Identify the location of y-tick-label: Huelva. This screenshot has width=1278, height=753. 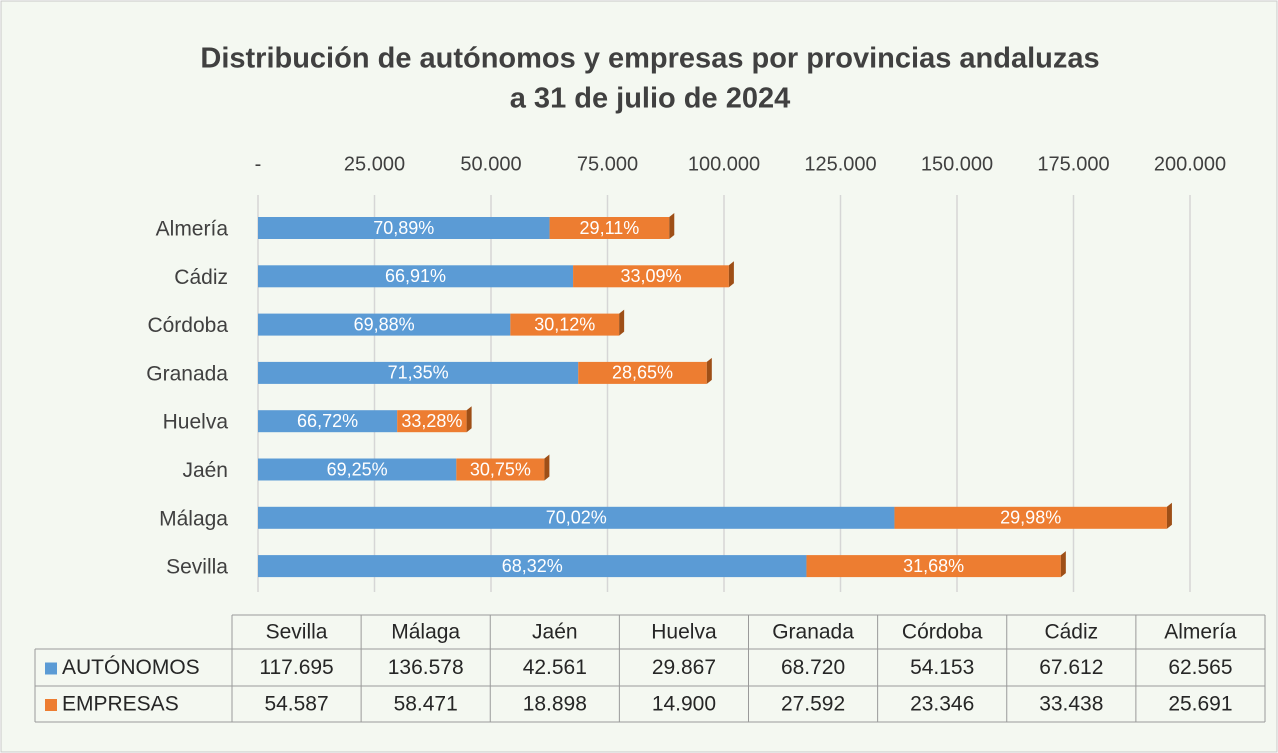
(196, 422).